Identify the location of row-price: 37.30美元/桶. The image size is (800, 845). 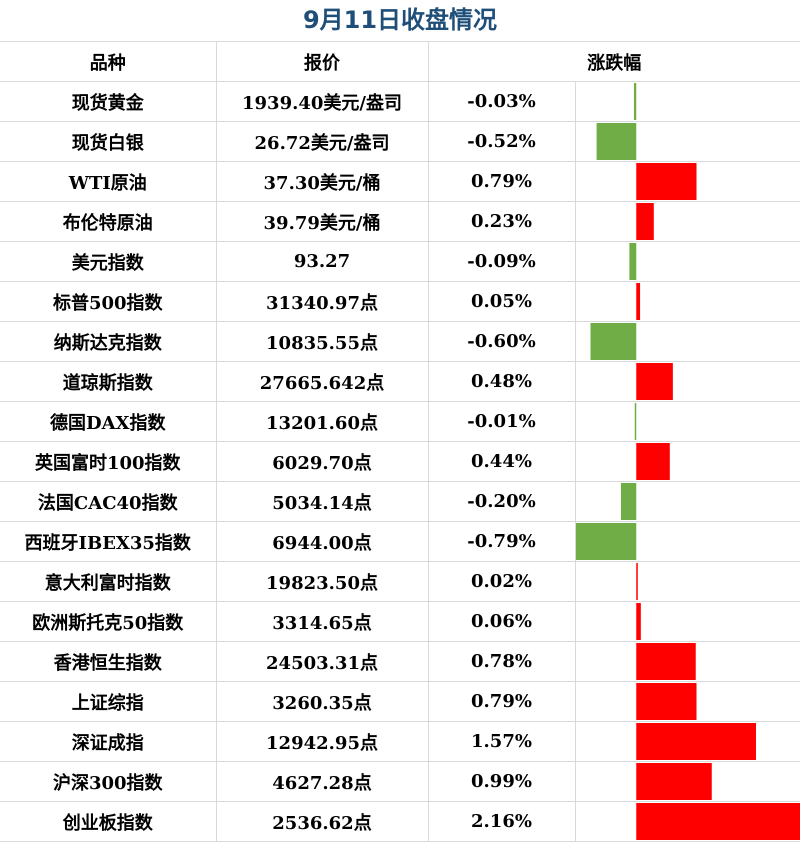
(322, 181).